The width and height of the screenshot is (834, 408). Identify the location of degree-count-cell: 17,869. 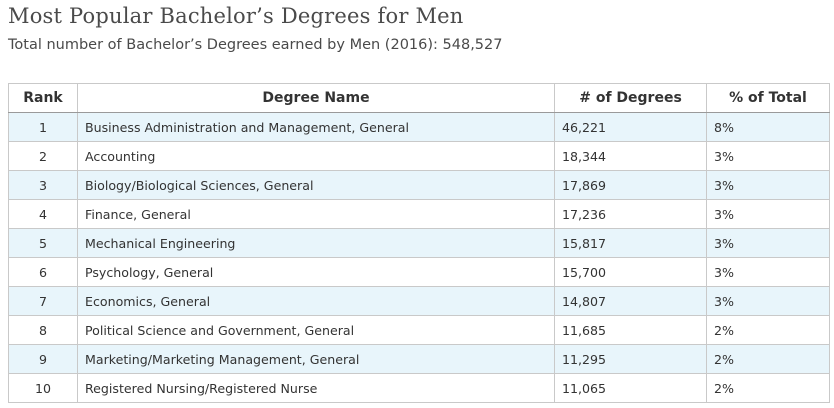
(630, 185).